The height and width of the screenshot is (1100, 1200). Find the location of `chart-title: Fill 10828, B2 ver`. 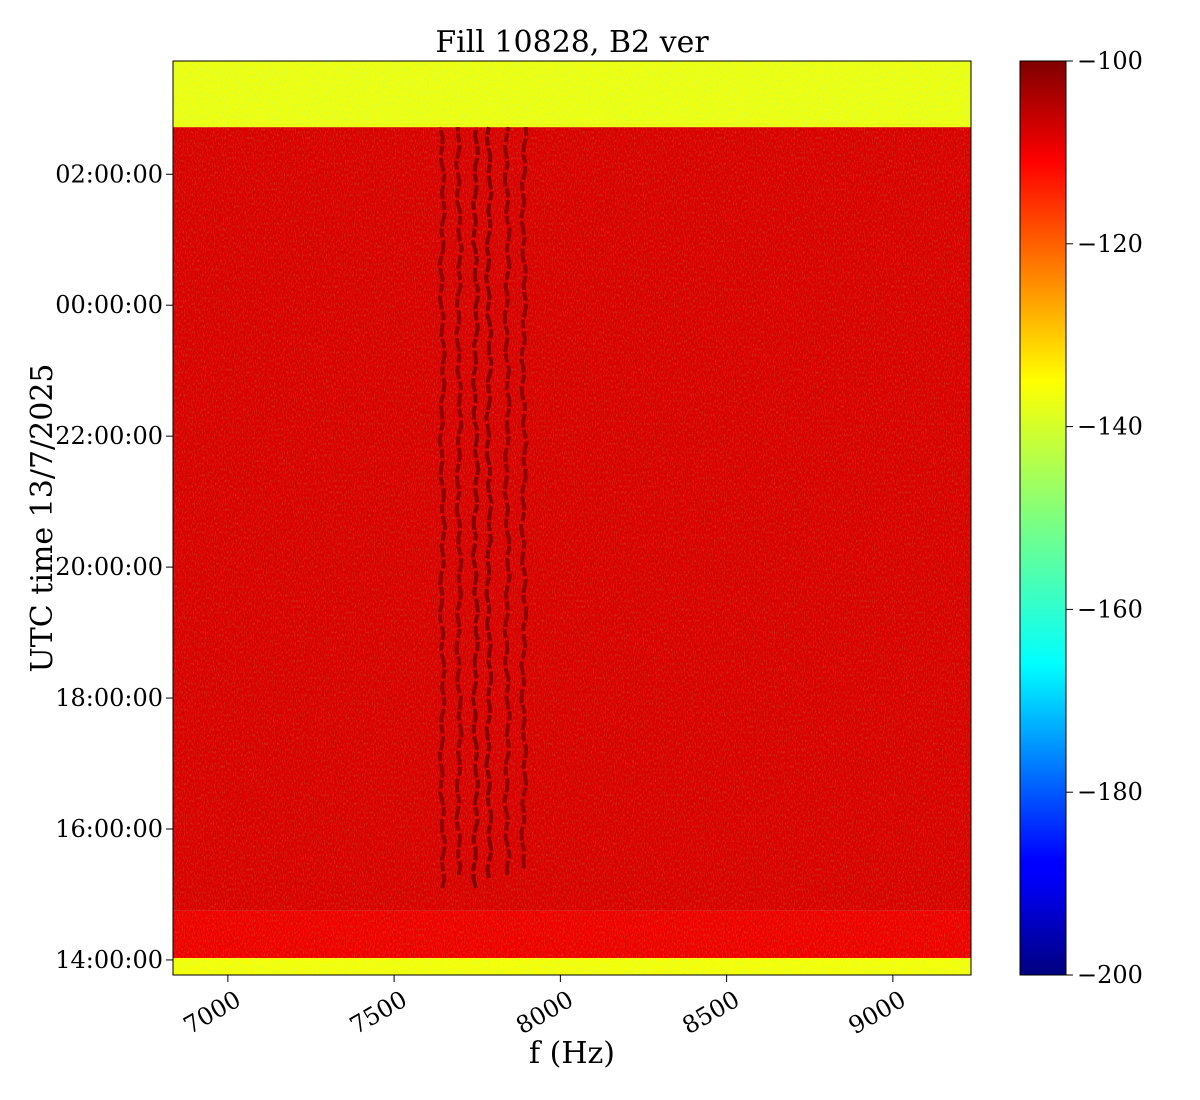

chart-title: Fill 10828, B2 ver is located at coordinates (572, 42).